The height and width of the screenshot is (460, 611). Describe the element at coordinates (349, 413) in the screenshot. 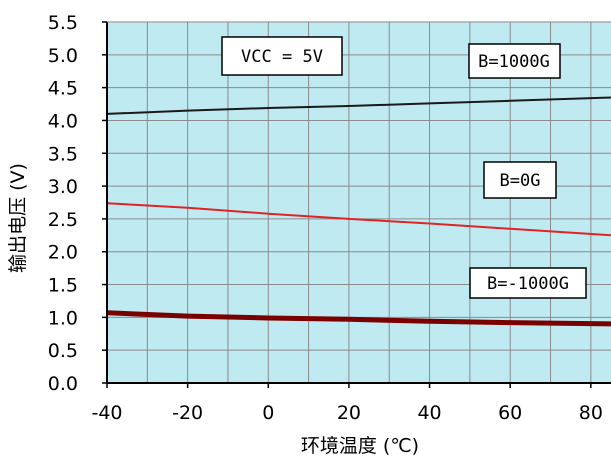

I see `x-tick-label: 20` at that location.